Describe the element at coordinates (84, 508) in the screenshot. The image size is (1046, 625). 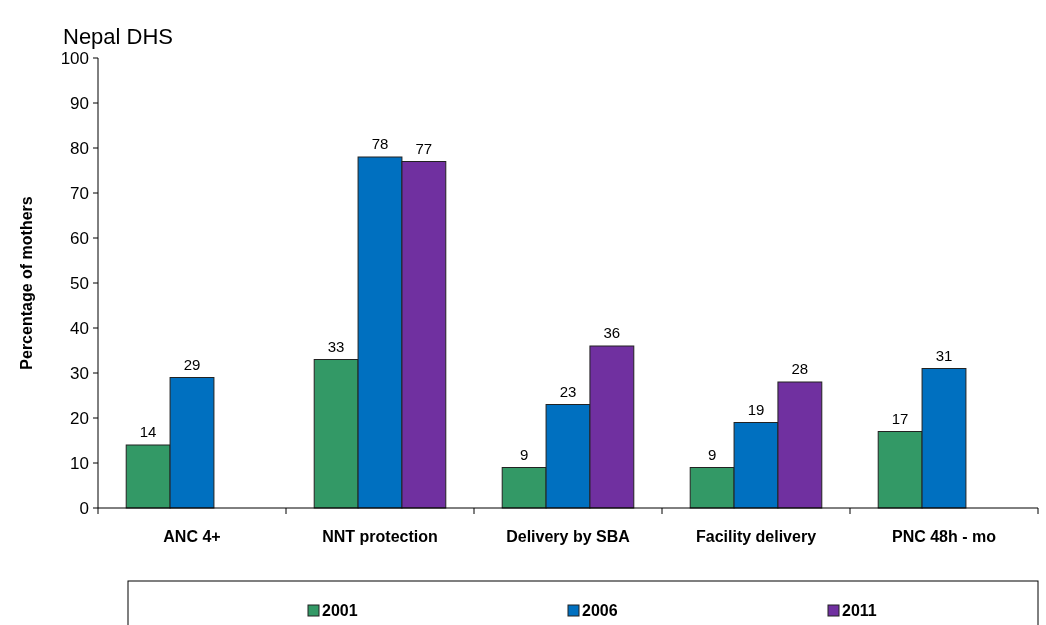
I see `y-tick-label: 0` at that location.